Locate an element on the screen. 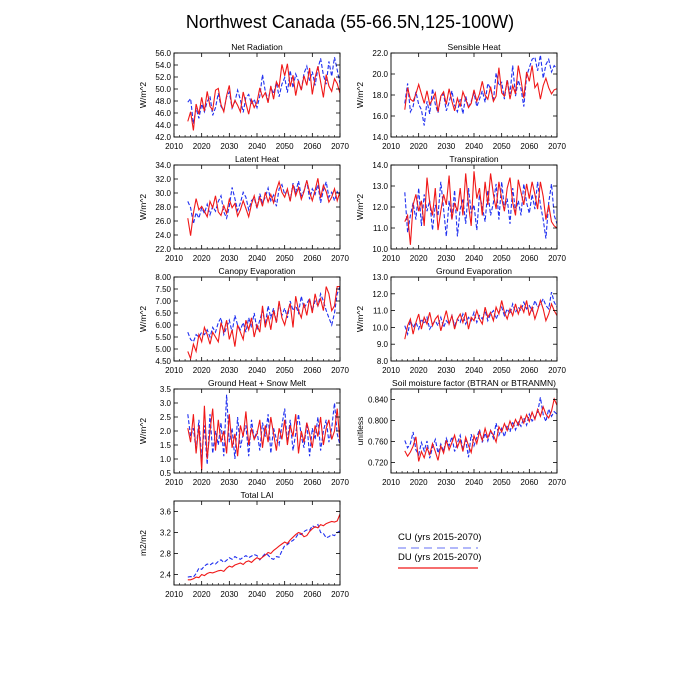 This screenshot has height=700, width=700. panel-ground-evaporation-ytick-label: 12.0 is located at coordinates (380, 294).